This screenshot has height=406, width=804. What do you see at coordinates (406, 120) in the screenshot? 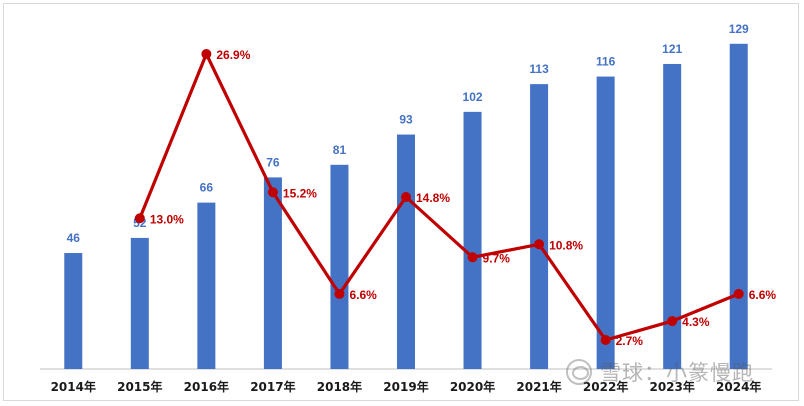
I see `bar-value-label: 93` at bounding box center [406, 120].